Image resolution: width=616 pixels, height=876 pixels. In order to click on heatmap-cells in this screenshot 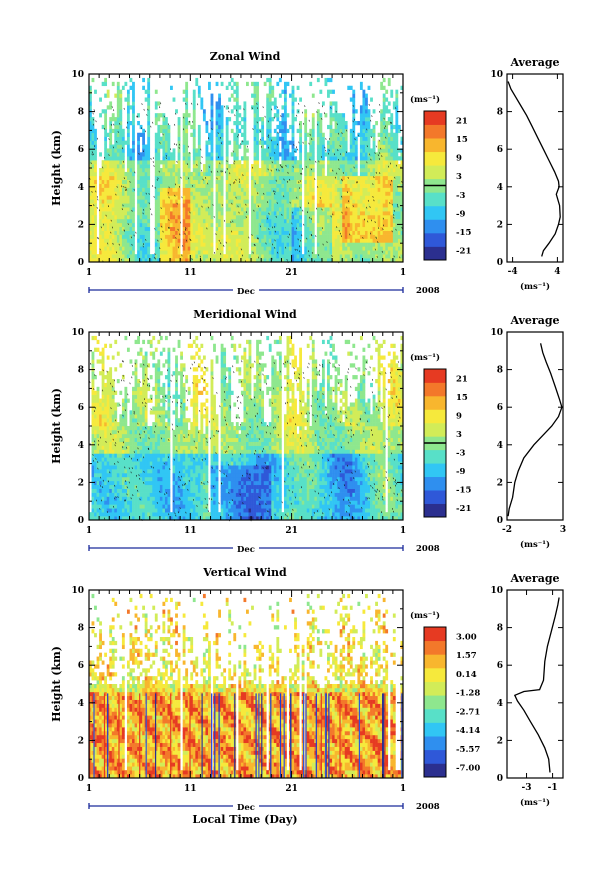, I will do `click(246, 428)`.